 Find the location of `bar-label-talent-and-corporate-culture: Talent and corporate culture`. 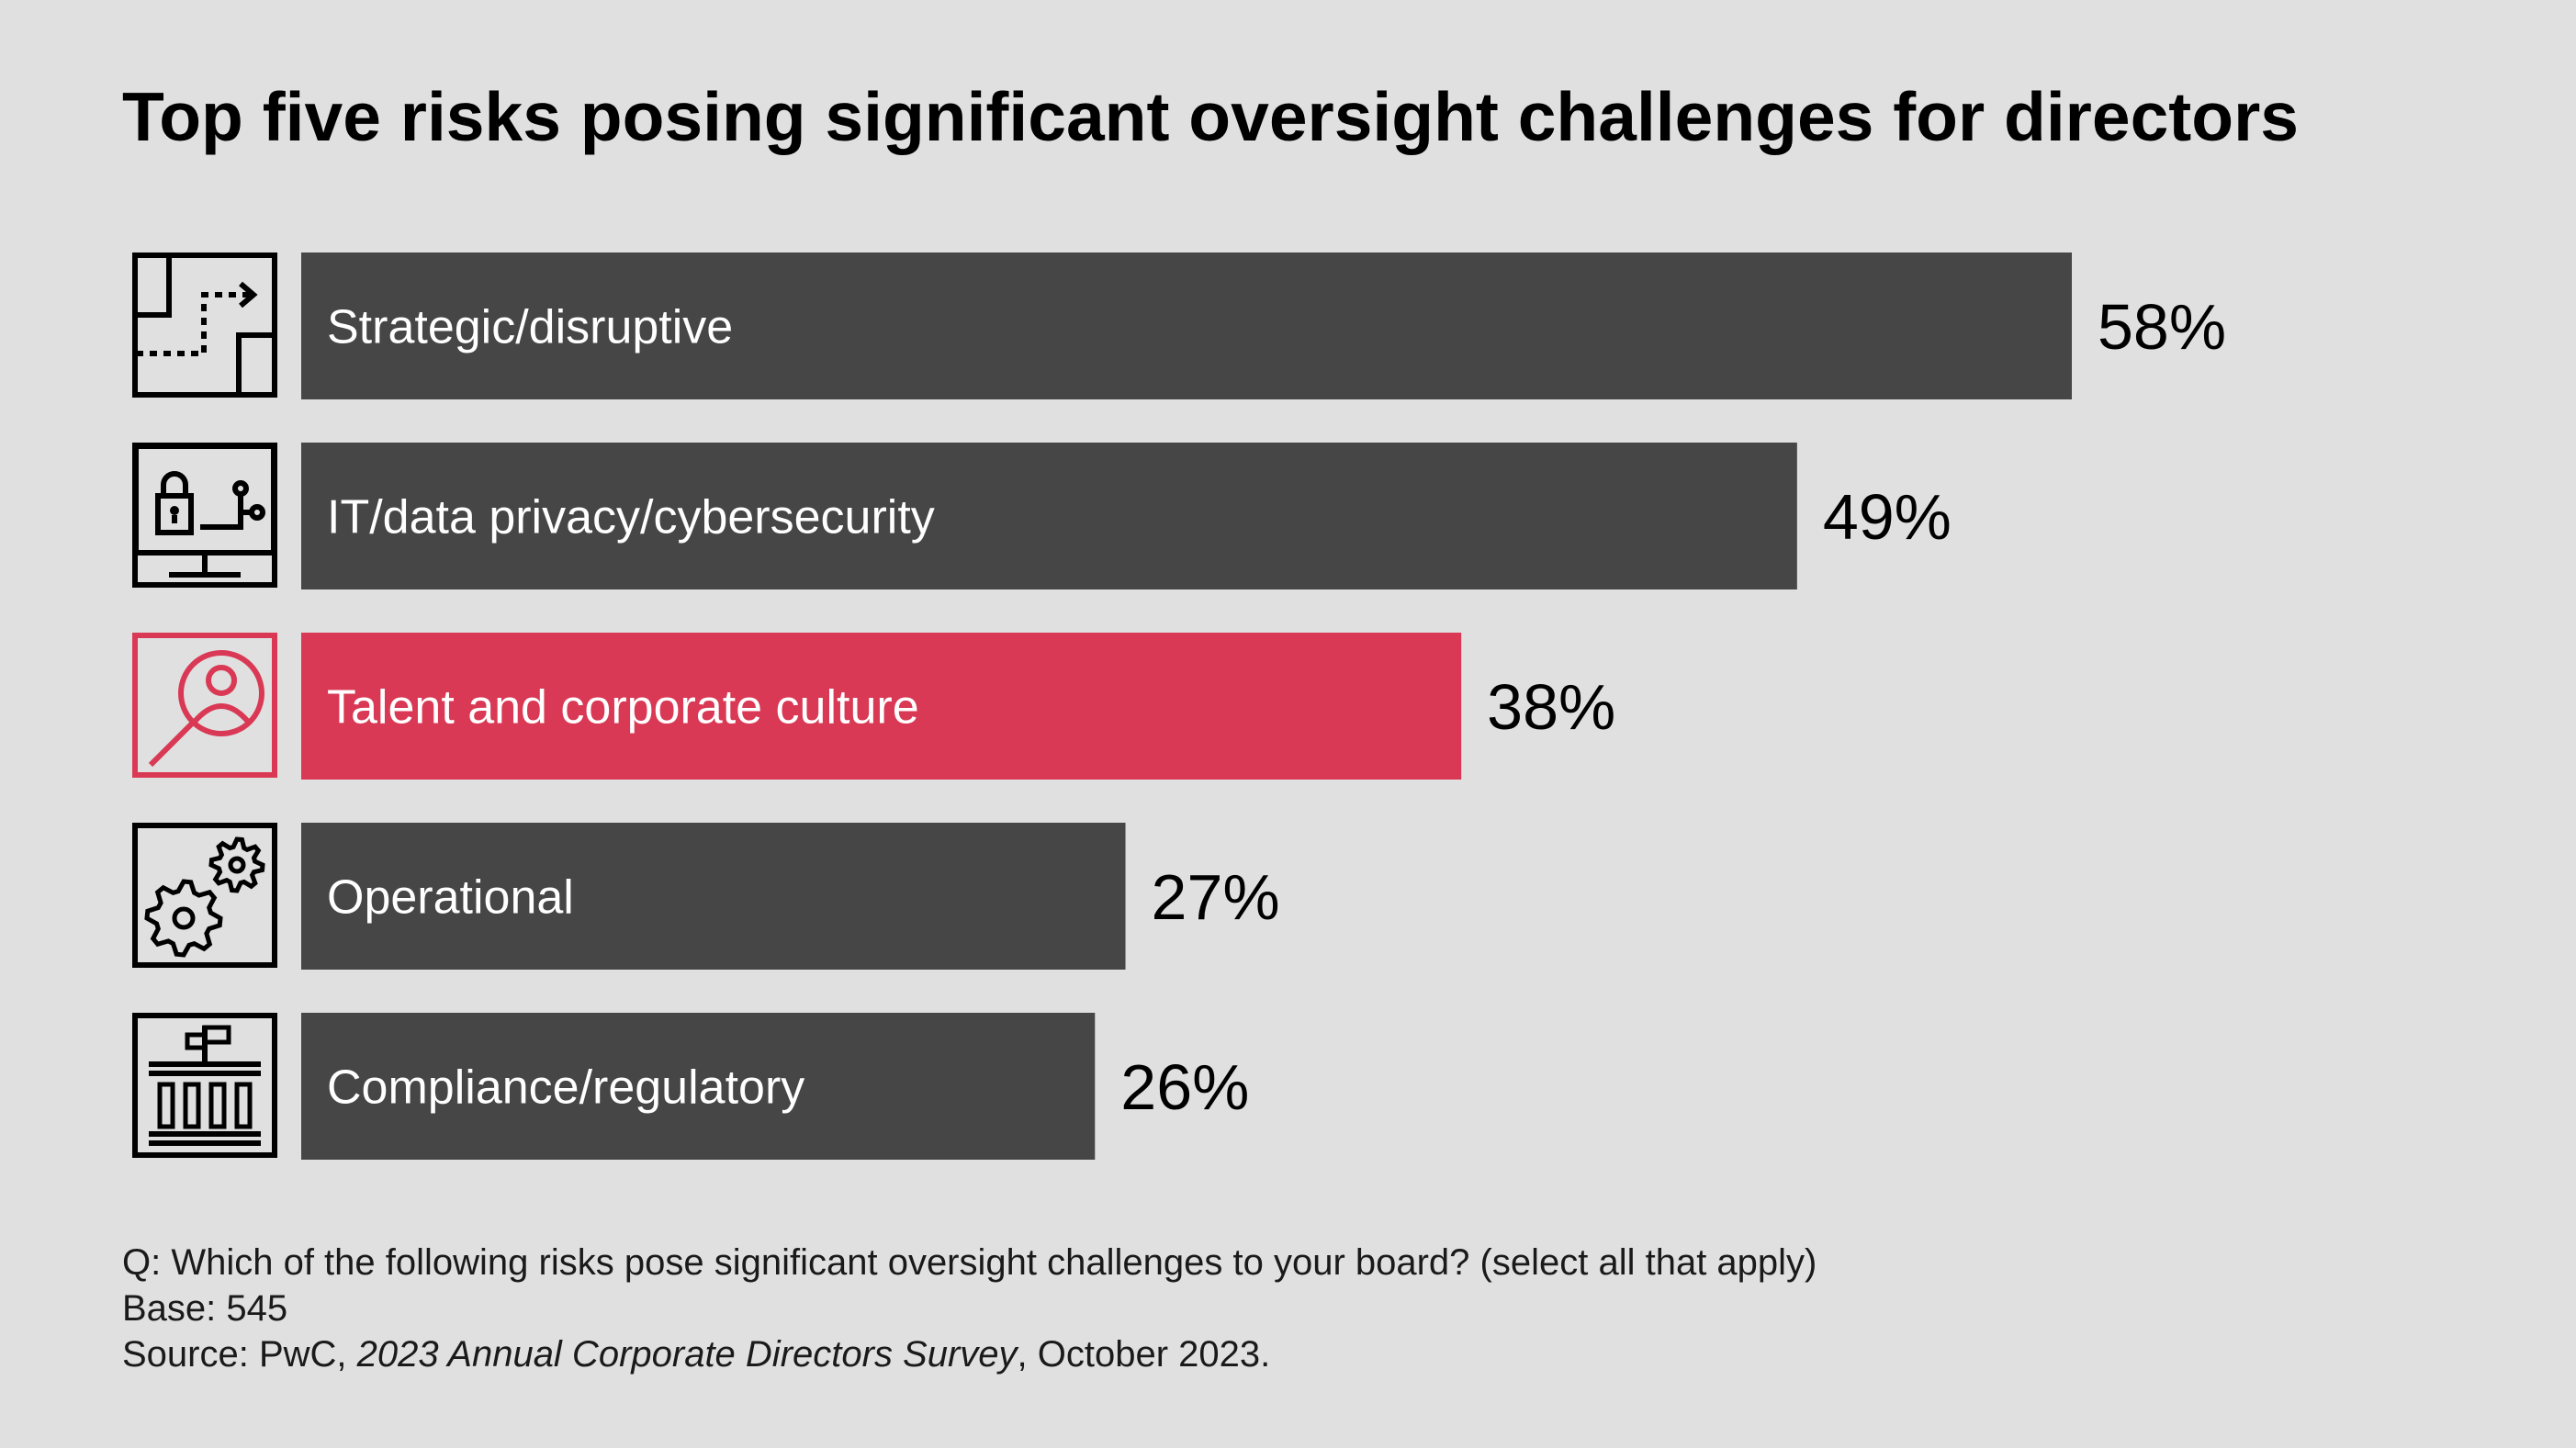

bar-label-talent-and-corporate-culture: Talent and corporate culture is located at coordinates (623, 708).